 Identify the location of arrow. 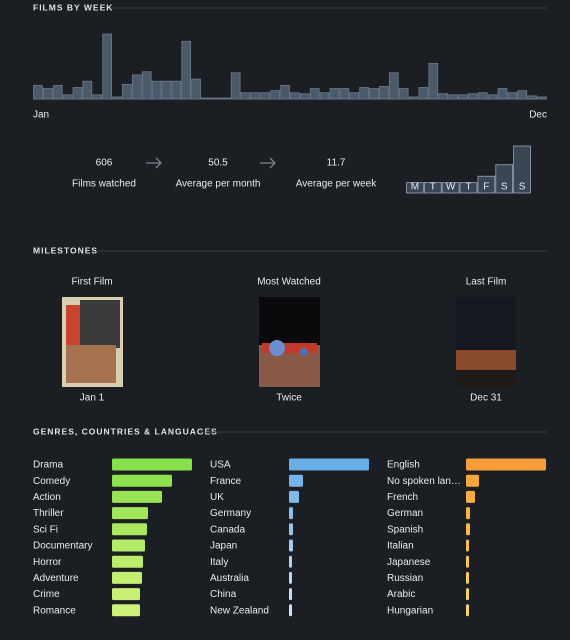
(211, 163).